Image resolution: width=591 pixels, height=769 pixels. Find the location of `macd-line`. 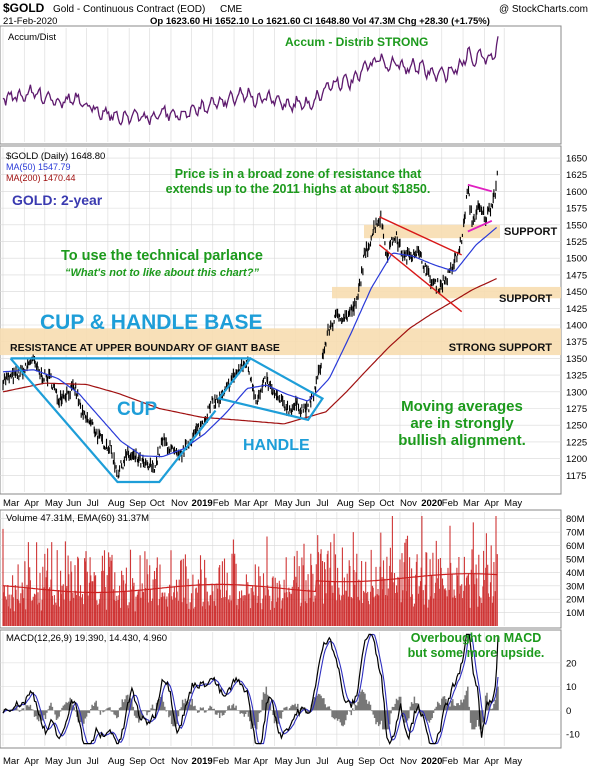

macd-line is located at coordinates (250, 689).